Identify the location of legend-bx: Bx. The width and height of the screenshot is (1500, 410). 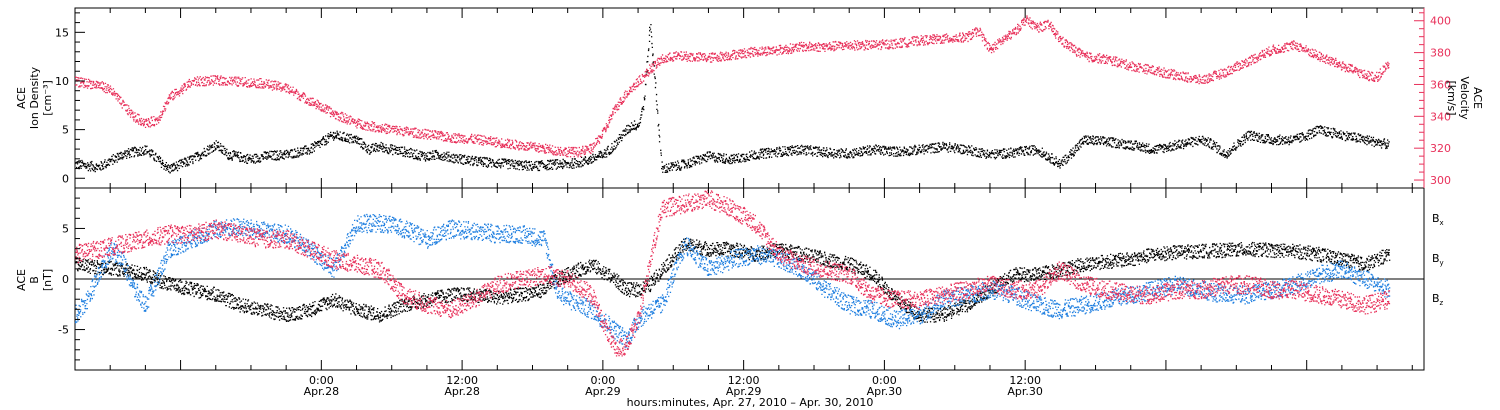
(1438, 219).